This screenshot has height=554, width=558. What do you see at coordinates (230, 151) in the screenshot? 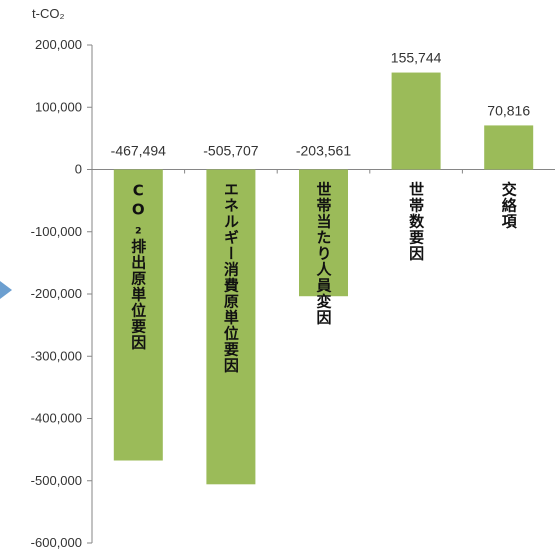
I see `value-label-2: -505,707` at bounding box center [230, 151].